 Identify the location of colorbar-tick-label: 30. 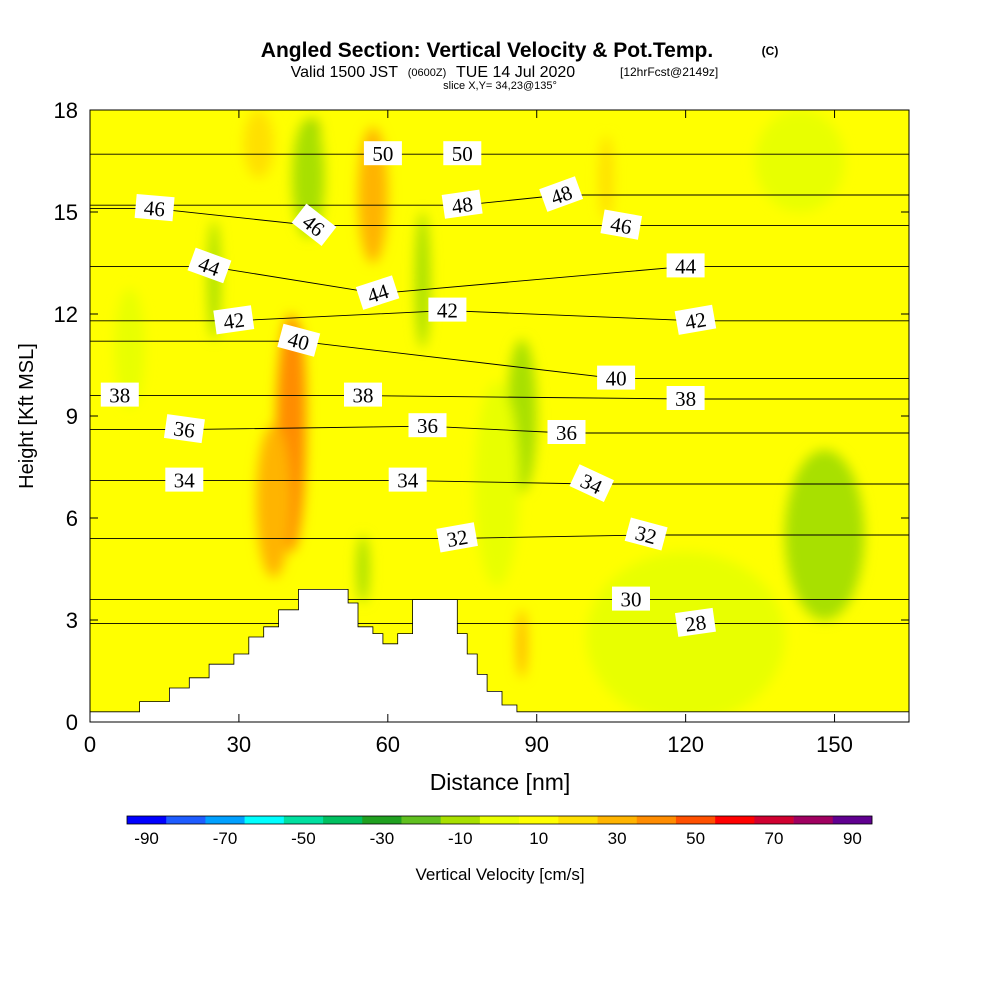
(617, 838).